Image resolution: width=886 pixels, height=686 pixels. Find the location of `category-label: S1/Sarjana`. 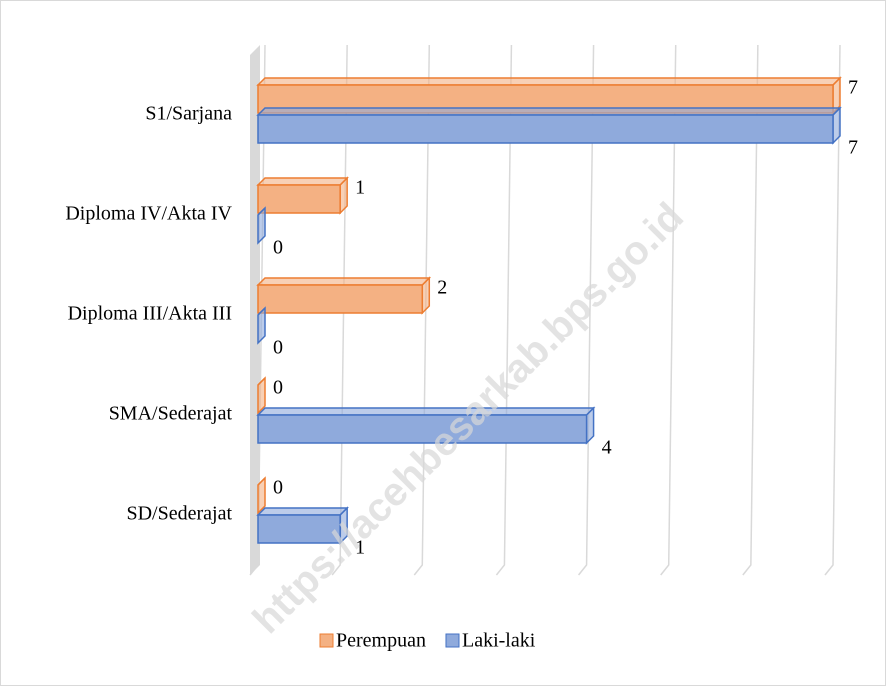

category-label: S1/Sarjana is located at coordinates (188, 114).